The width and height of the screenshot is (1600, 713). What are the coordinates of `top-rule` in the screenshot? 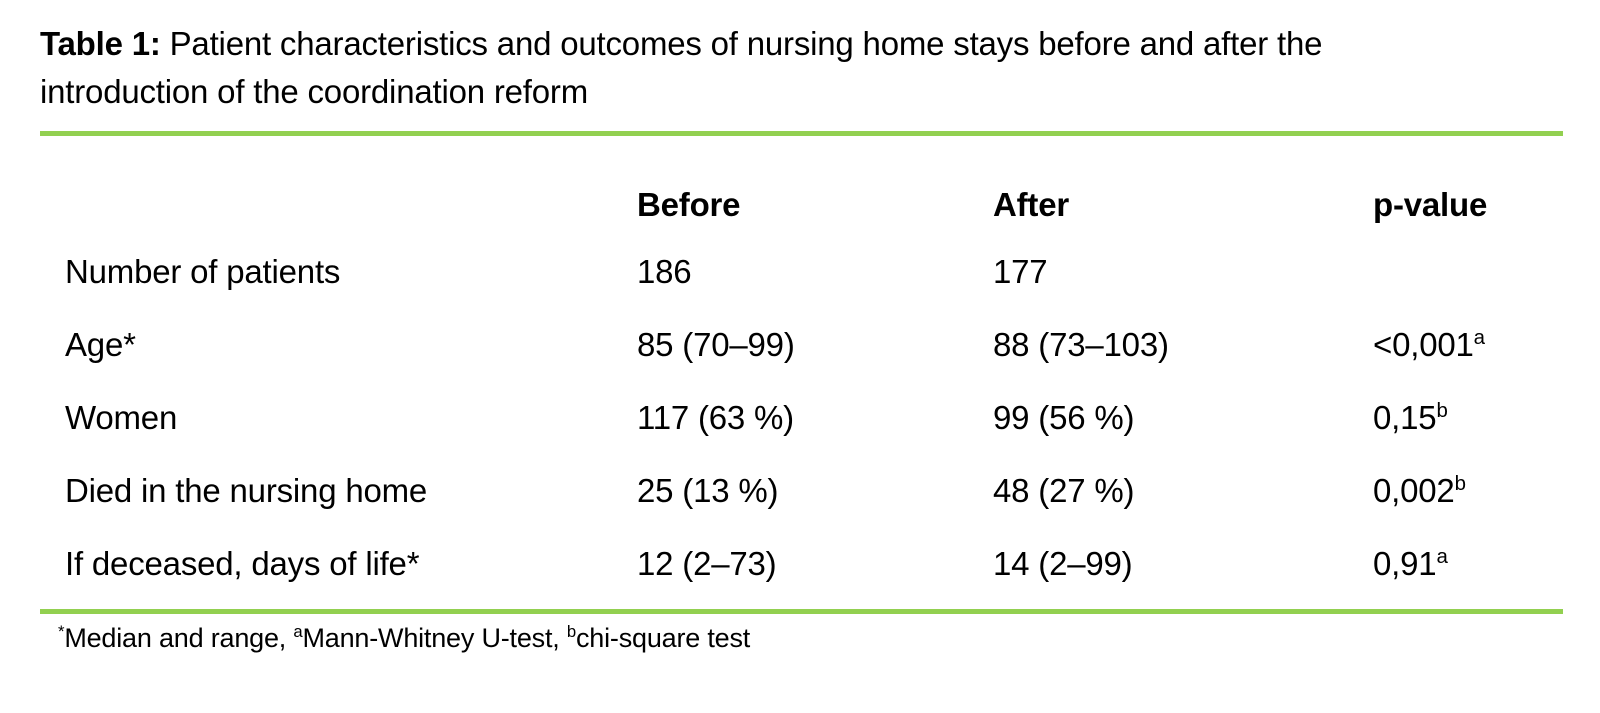 It's located at (801, 133).